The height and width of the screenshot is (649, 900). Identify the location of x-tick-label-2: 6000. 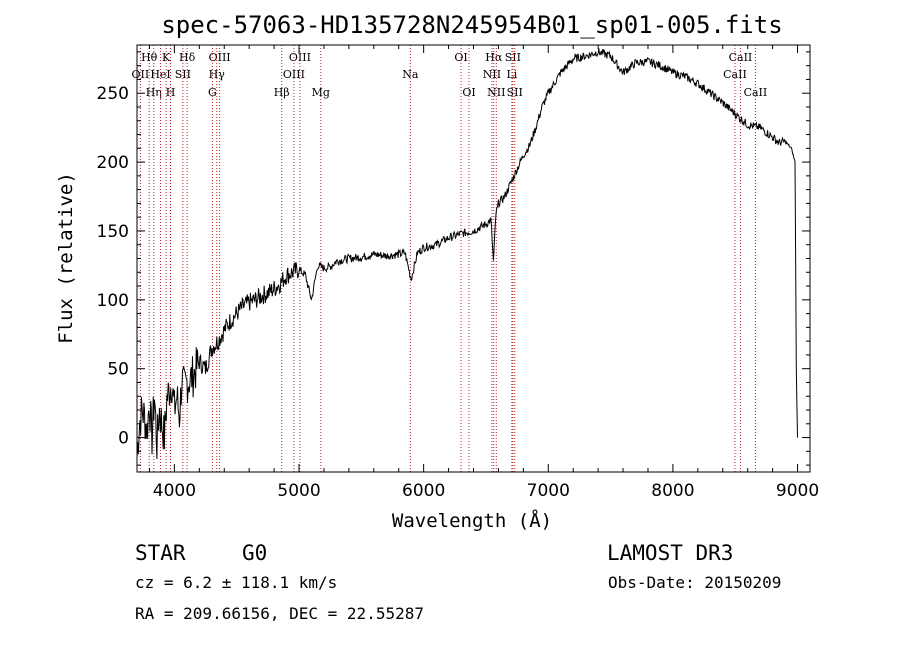
(423, 491).